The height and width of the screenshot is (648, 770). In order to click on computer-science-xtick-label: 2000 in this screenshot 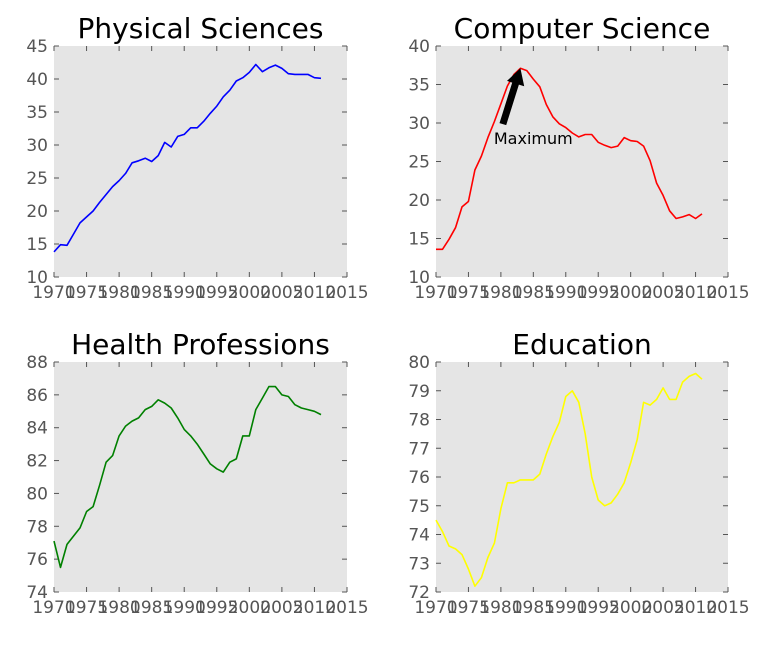, I will do `click(630, 293)`.